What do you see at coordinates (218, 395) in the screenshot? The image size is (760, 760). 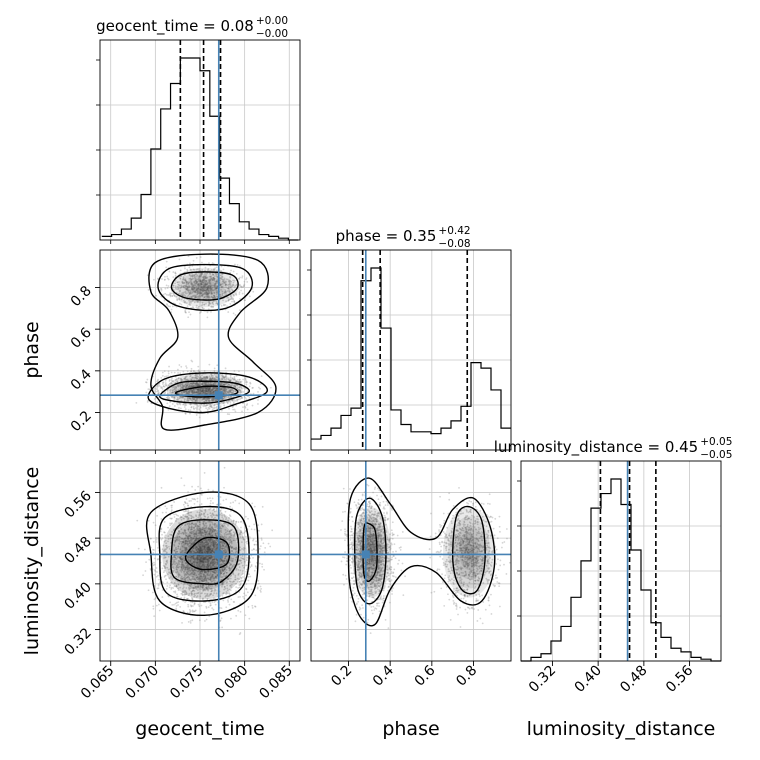 I see `truth-marker` at bounding box center [218, 395].